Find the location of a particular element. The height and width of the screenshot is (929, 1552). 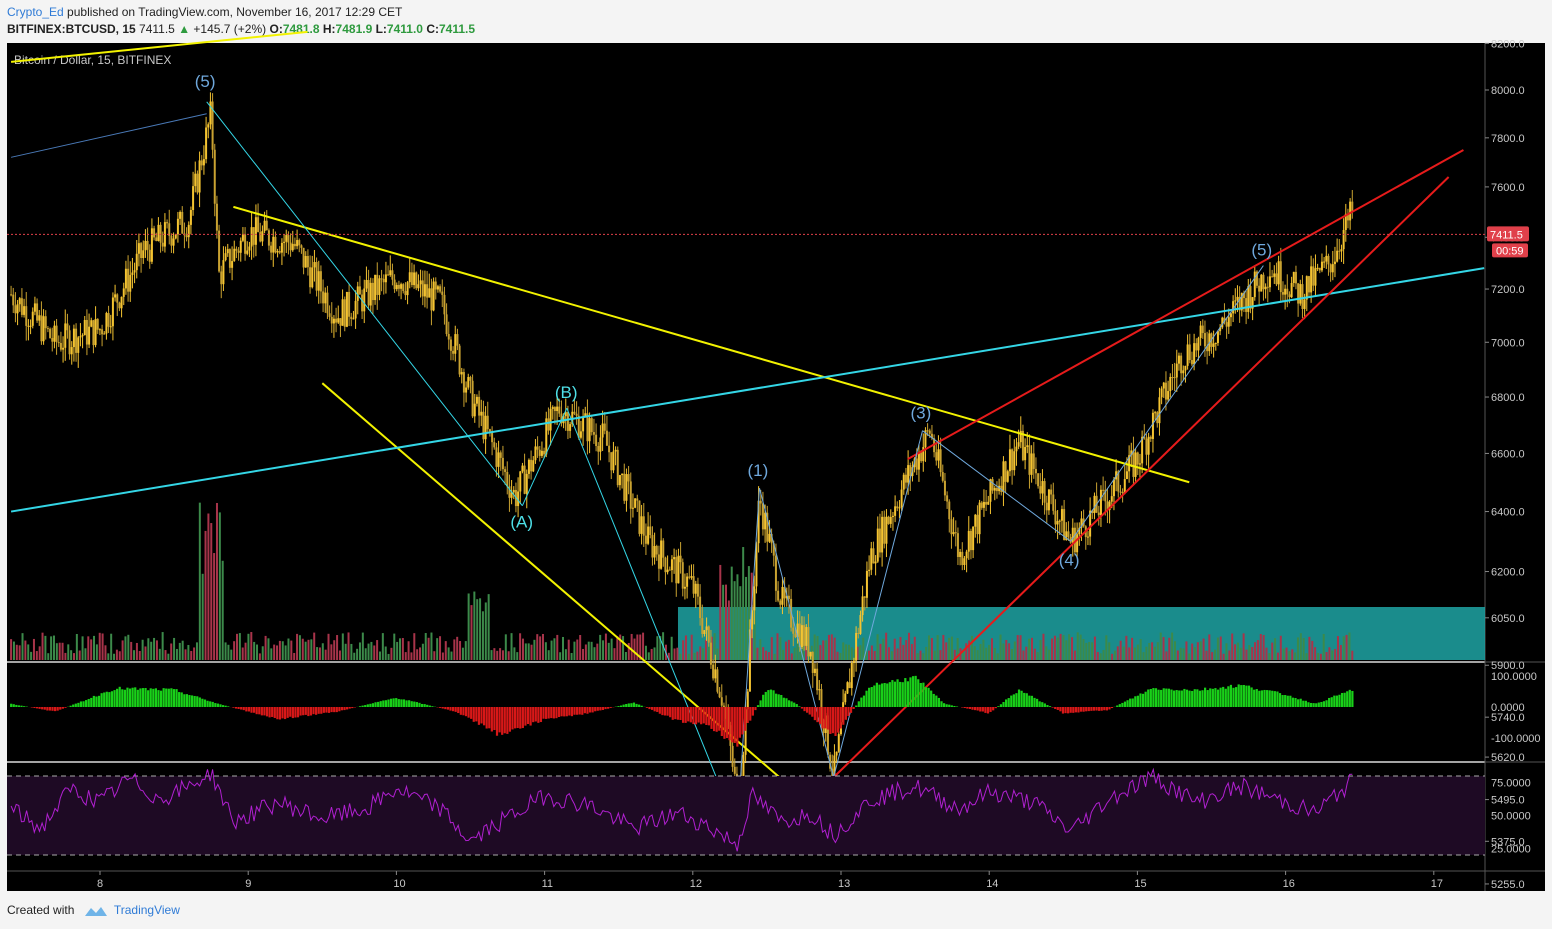

author-link: Crypto_Ed is located at coordinates (35, 12).